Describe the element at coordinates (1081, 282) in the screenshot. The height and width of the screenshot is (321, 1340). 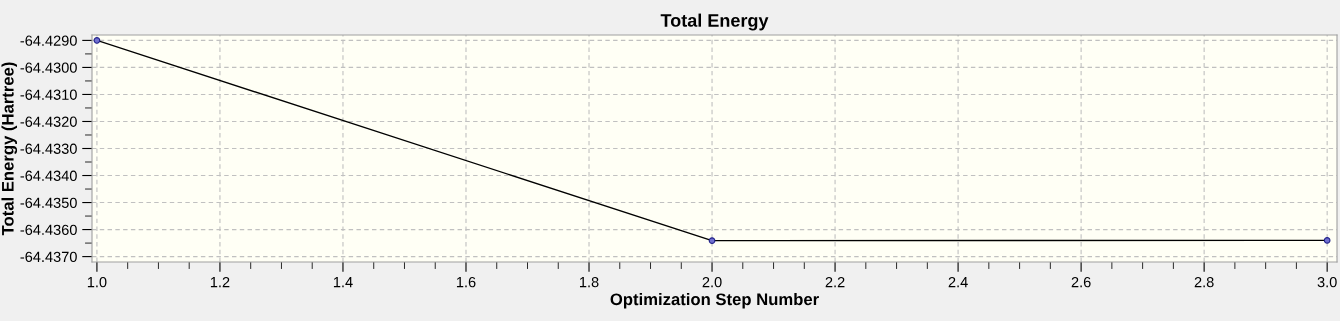
I see `x-tick-label: 2.6` at that location.